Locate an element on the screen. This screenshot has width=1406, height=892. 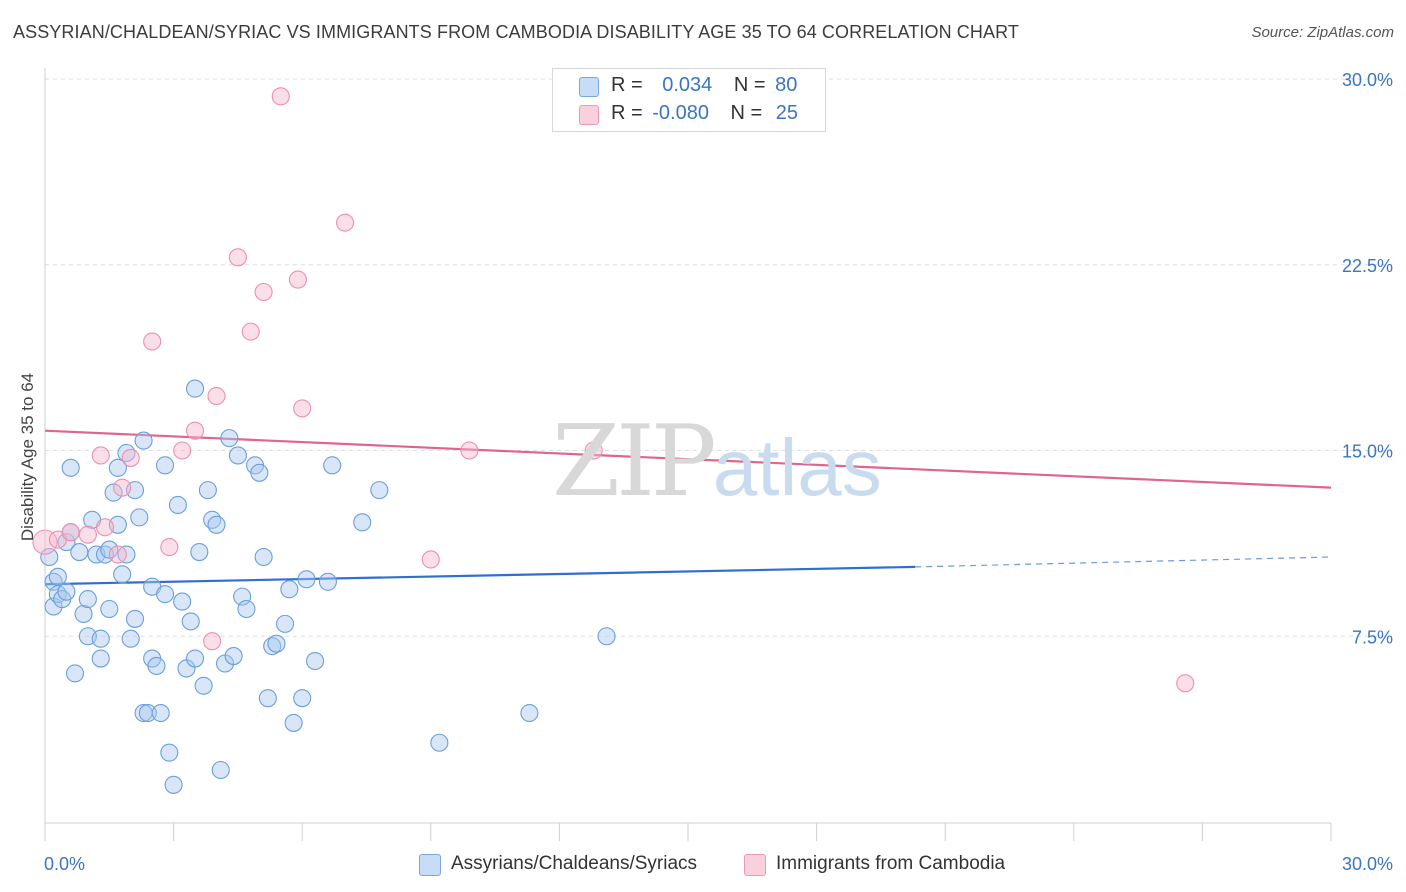
legend-stats-2: R = -0.080 N = 25 is located at coordinates (705, 113).